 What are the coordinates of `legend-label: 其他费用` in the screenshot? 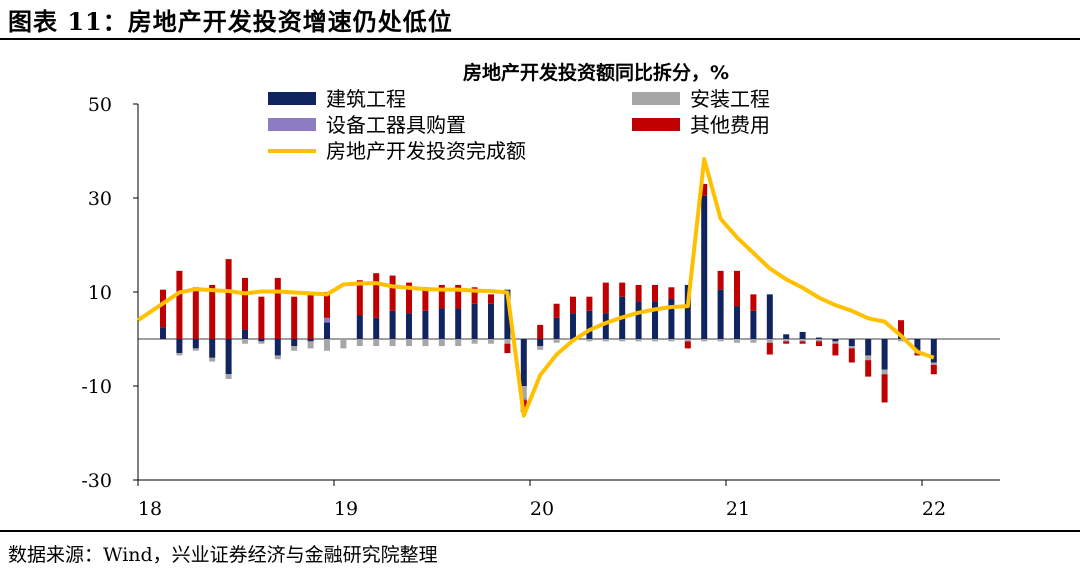 It's located at (730, 125).